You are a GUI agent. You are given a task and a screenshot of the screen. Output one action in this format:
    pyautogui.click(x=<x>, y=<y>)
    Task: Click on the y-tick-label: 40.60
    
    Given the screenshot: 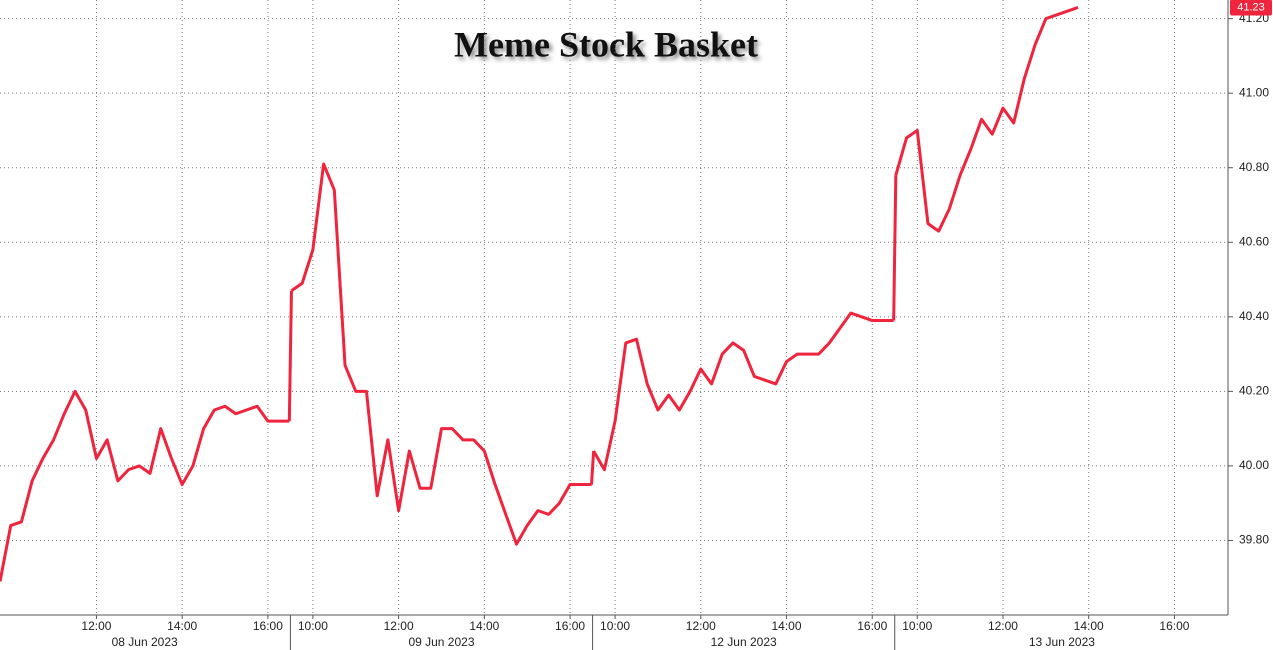 What is the action you would take?
    pyautogui.click(x=1254, y=241)
    